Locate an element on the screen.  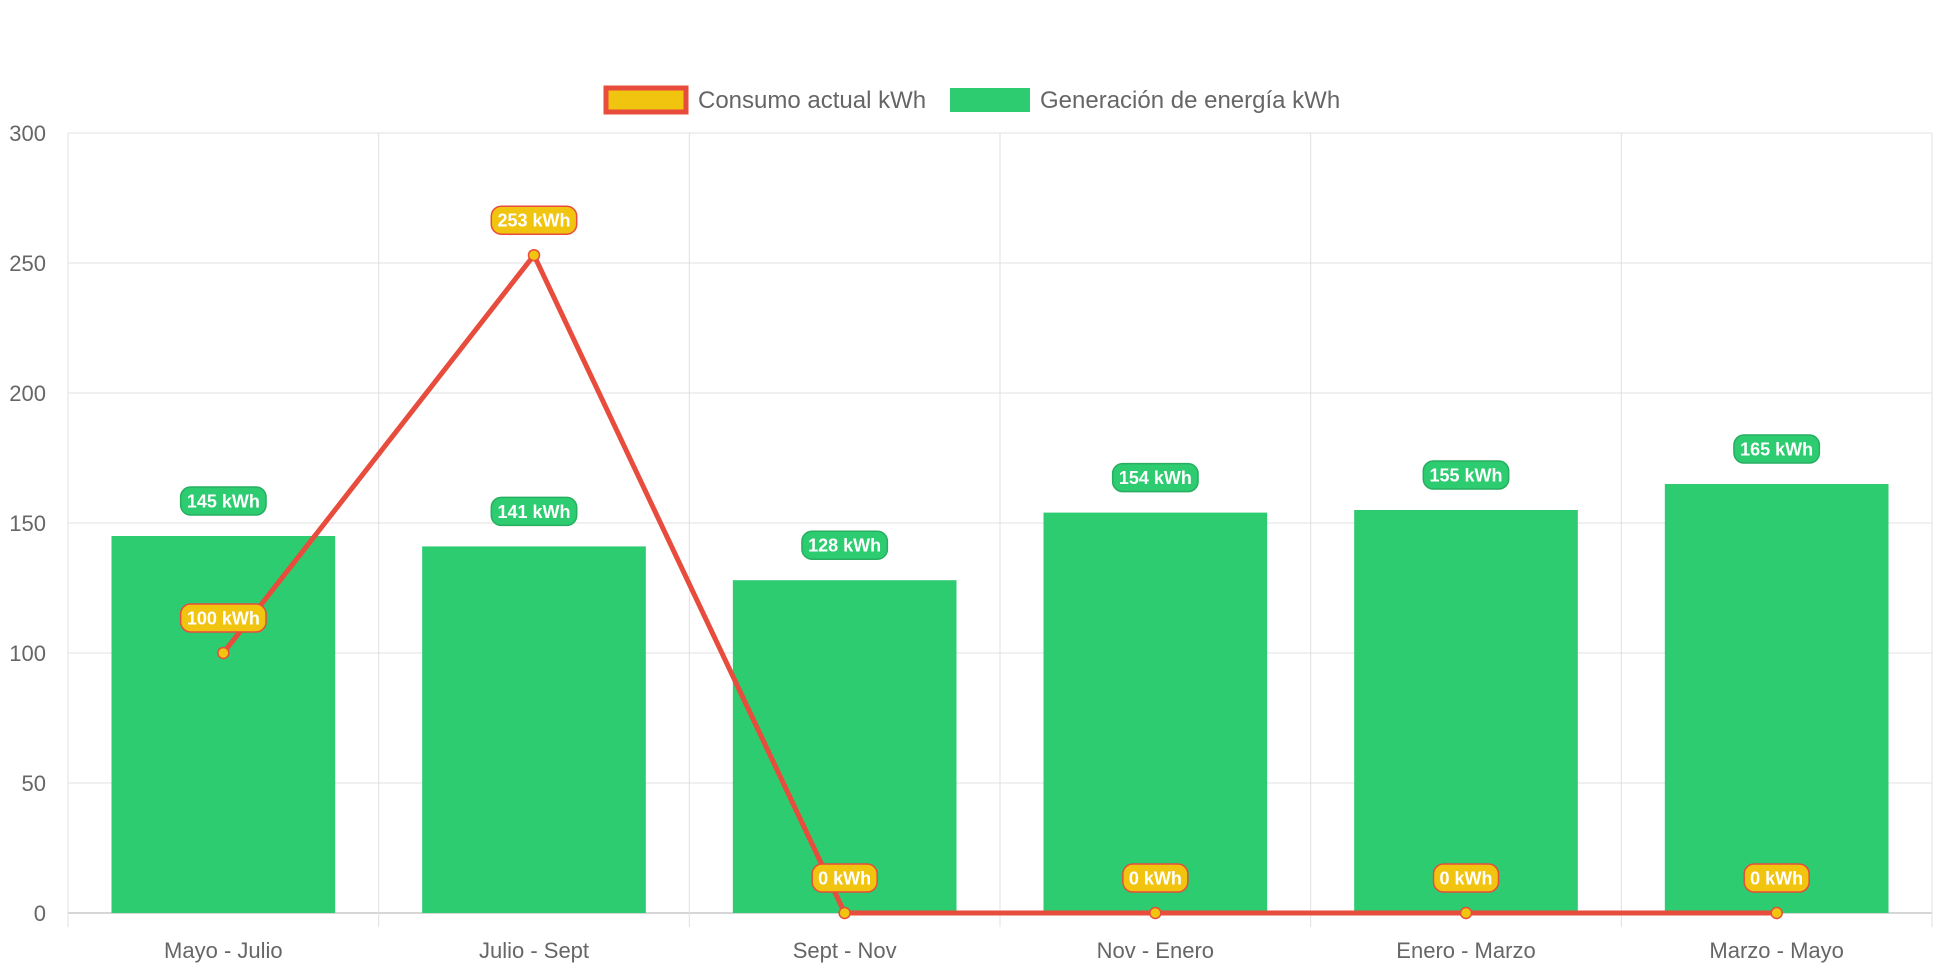
bar-value-label-text: 141 kWh is located at coordinates (533, 512).